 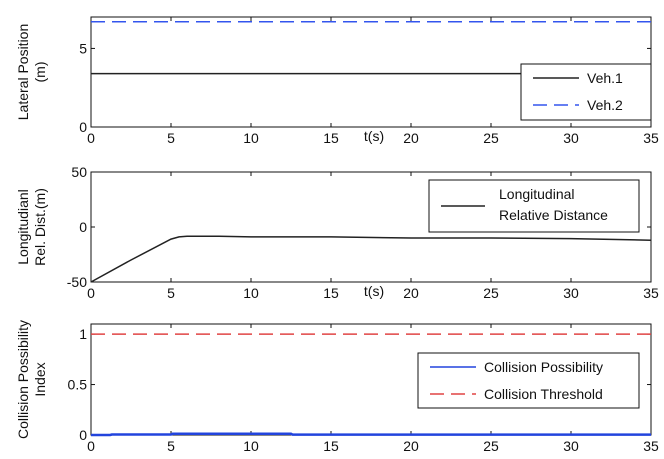 What do you see at coordinates (40, 72) in the screenshot?
I see `y-axis-label: (m)` at bounding box center [40, 72].